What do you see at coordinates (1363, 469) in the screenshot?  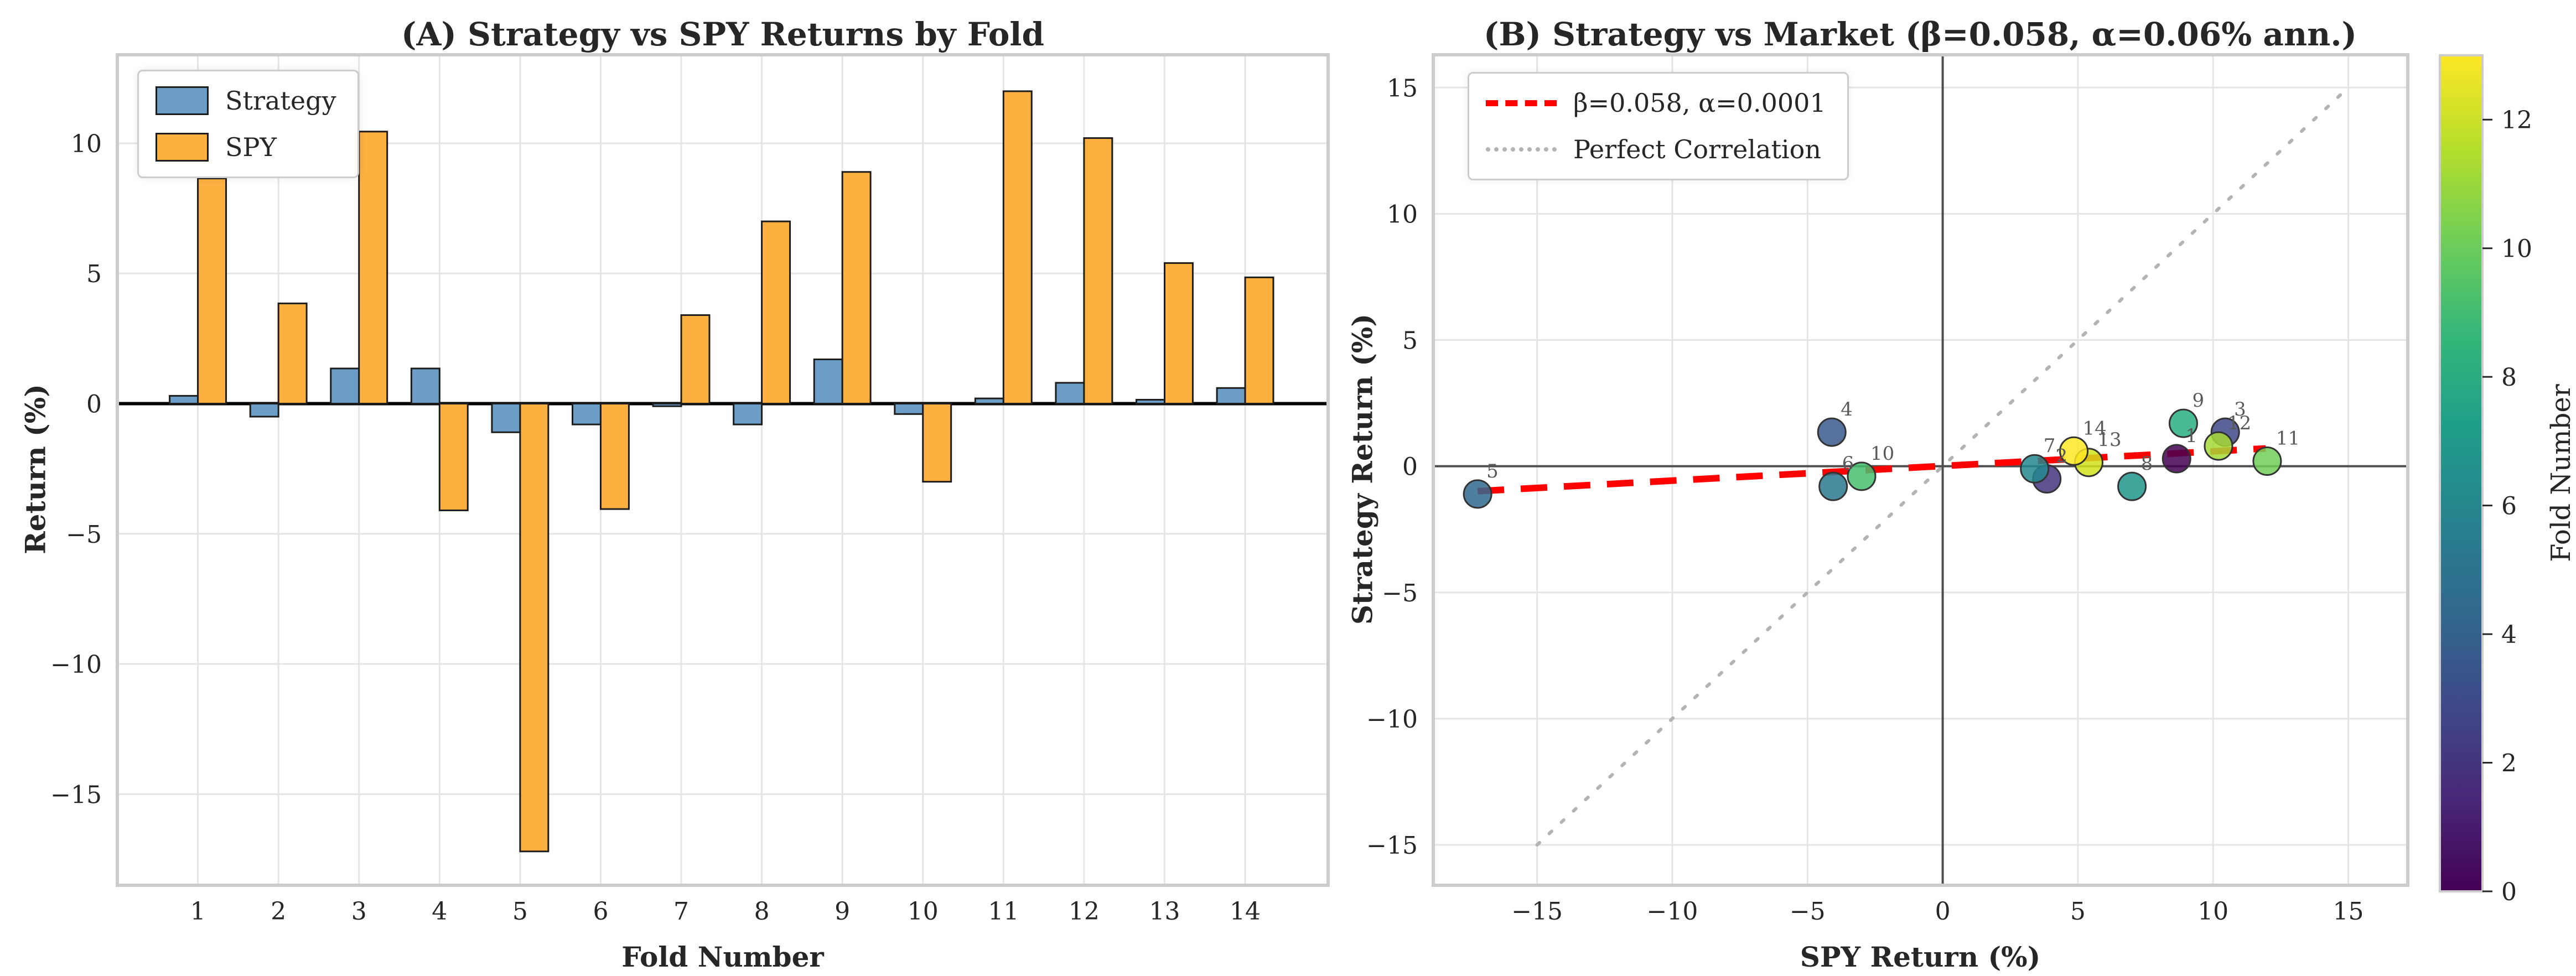 I see `panel-b-ylabel: Strategy Return (%)` at bounding box center [1363, 469].